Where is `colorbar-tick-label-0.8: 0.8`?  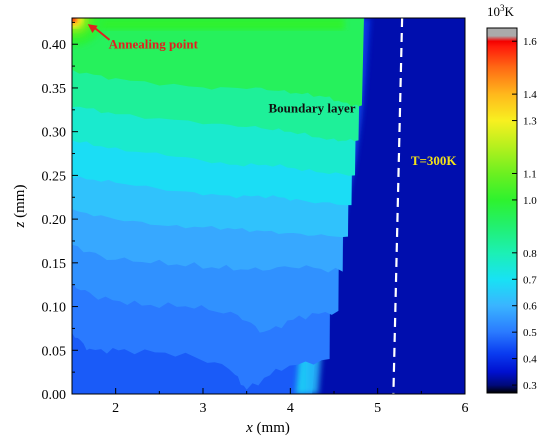
colorbar-tick-label-0.8: 0.8 is located at coordinates (530, 254).